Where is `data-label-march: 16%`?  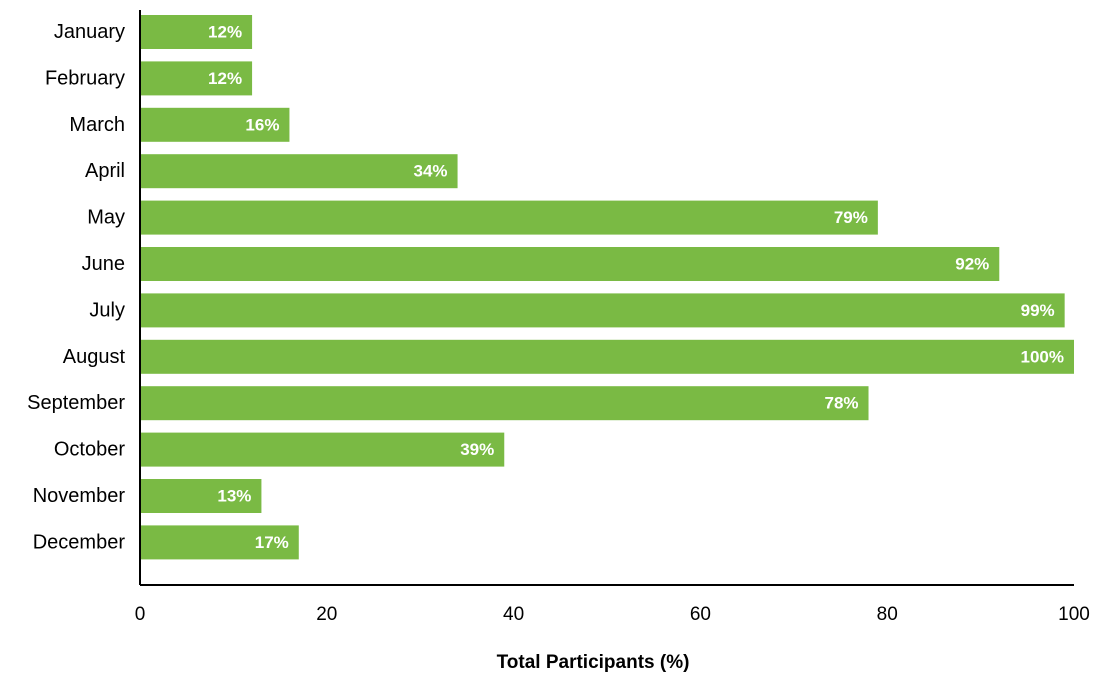
data-label-march: 16% is located at coordinates (262, 124).